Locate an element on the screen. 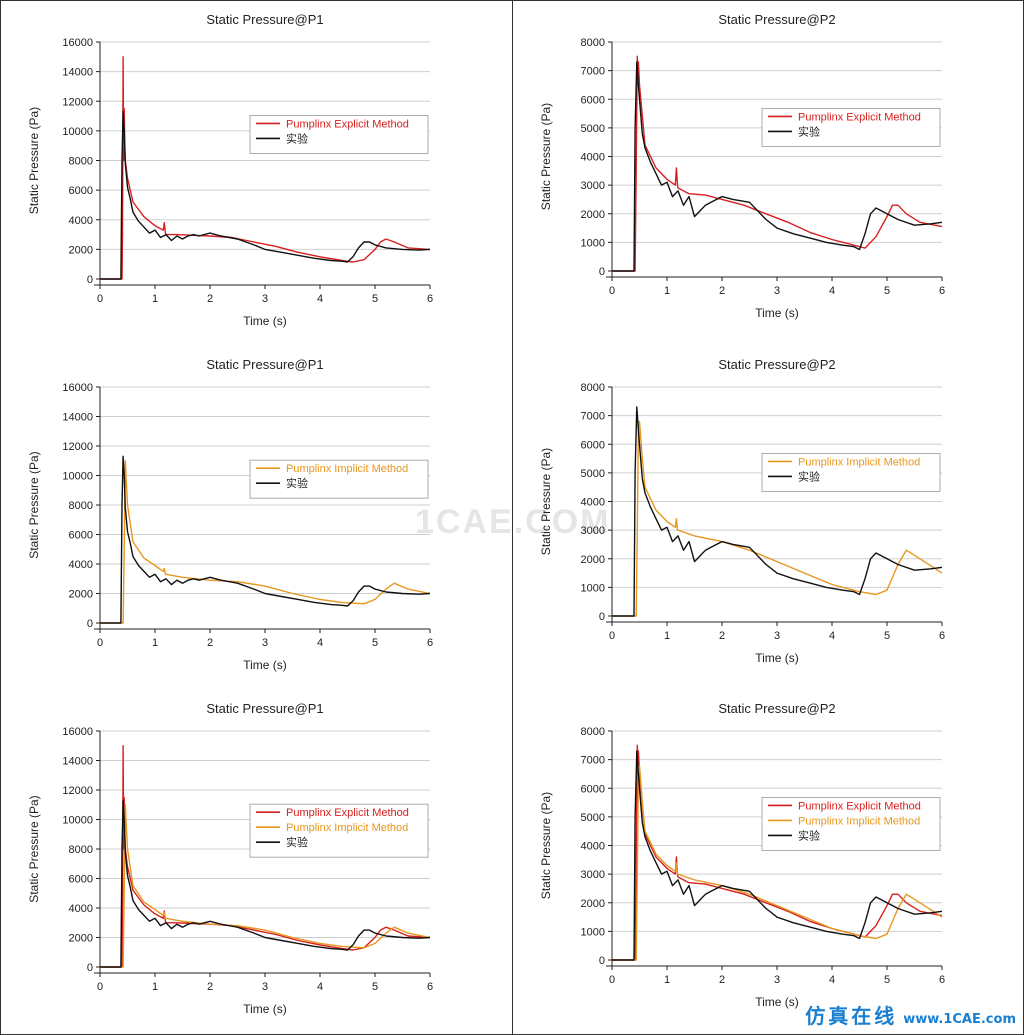  watermark: 1CAE.COM is located at coordinates (513, 522).